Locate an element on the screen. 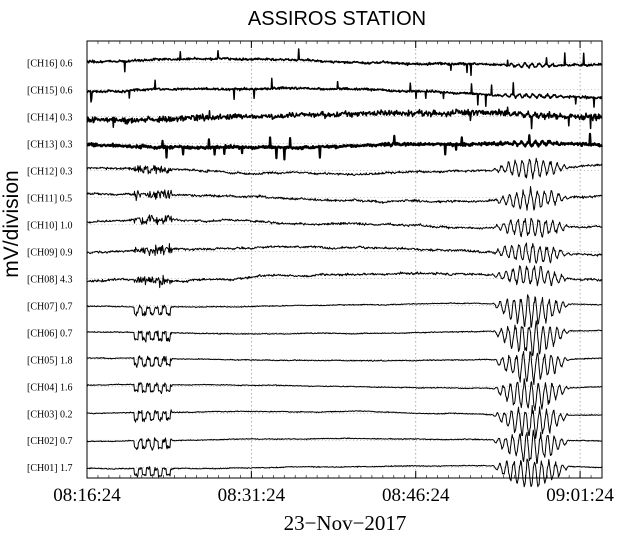 The height and width of the screenshot is (536, 624). channel-label: [CH11] 0.5 is located at coordinates (49, 198).